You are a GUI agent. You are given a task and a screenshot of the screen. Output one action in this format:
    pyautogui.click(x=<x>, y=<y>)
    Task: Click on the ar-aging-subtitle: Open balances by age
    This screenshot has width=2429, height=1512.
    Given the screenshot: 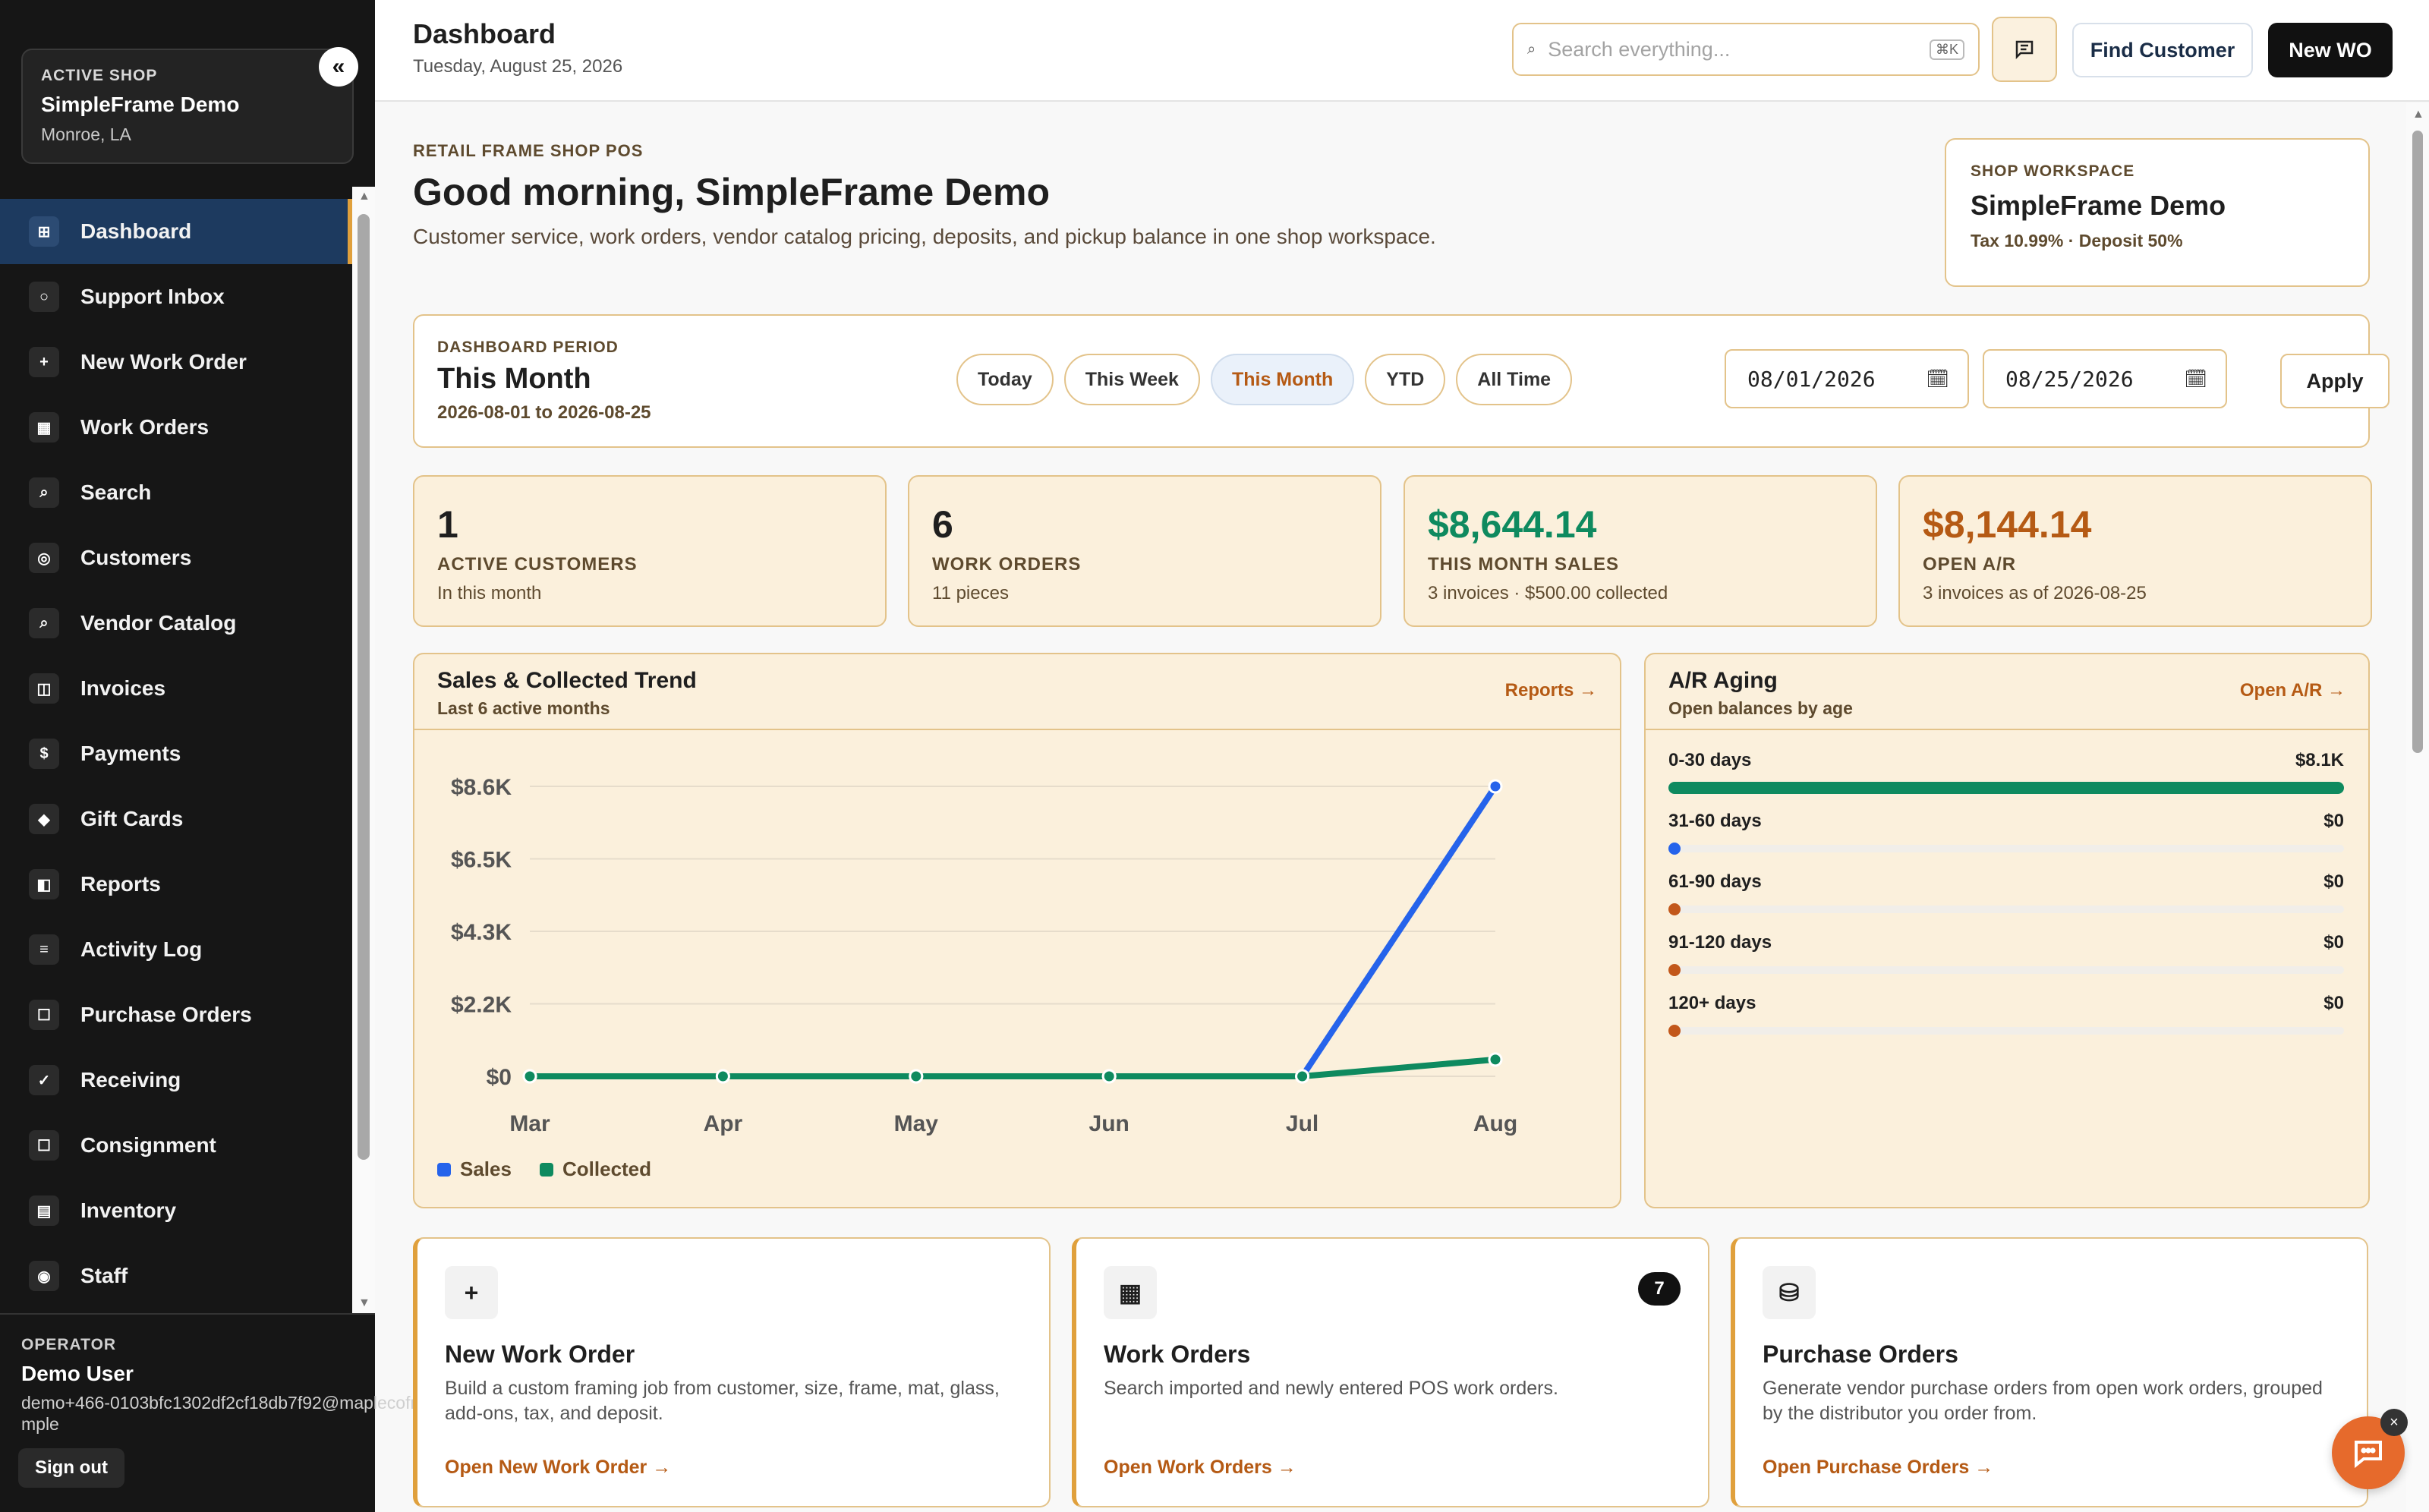 What is the action you would take?
    pyautogui.click(x=1760, y=708)
    